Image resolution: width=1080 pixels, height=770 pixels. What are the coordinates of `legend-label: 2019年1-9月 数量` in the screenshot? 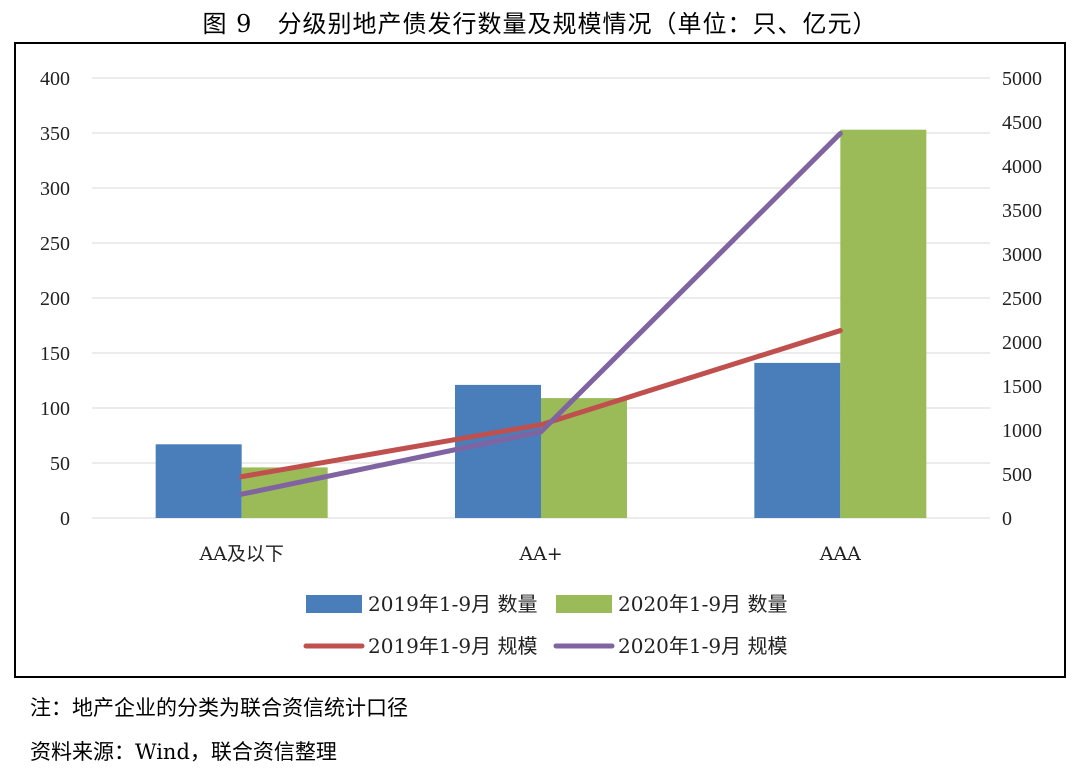 It's located at (452, 604).